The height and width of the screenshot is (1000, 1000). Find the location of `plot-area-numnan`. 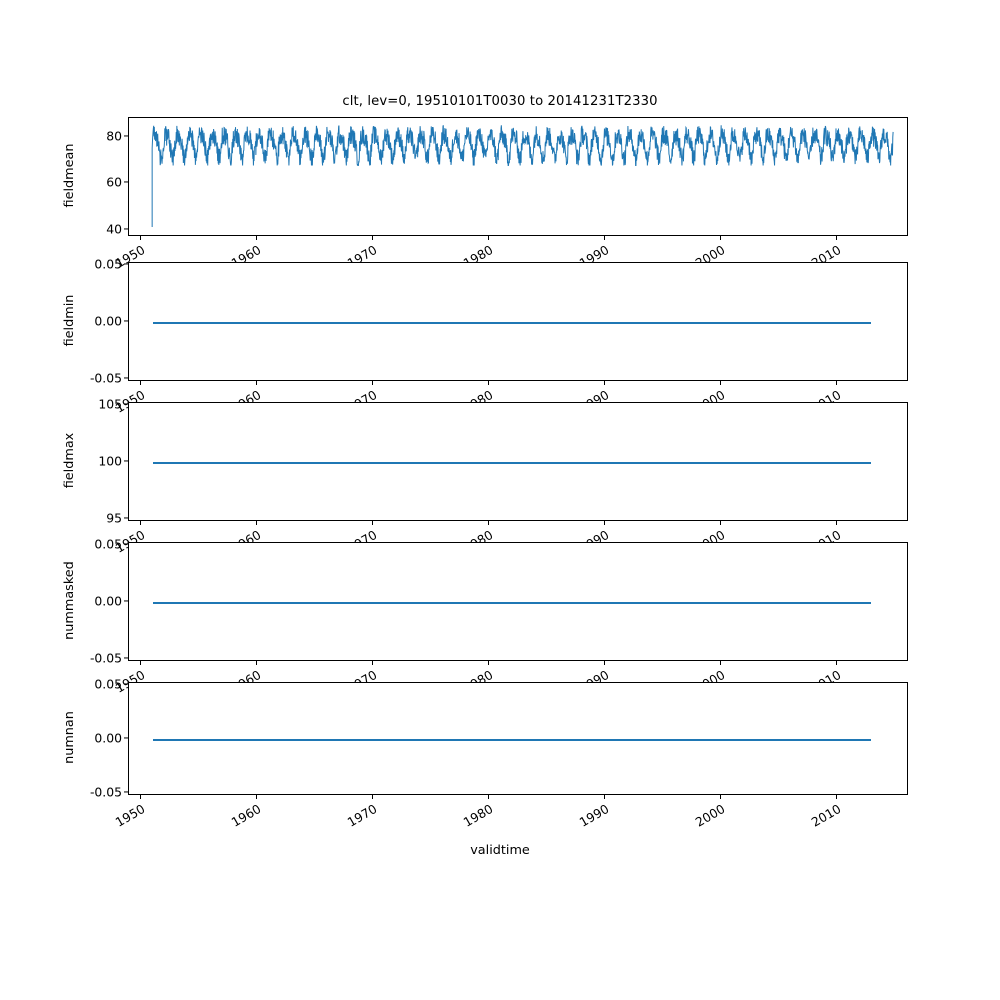

plot-area-numnan is located at coordinates (518, 738).